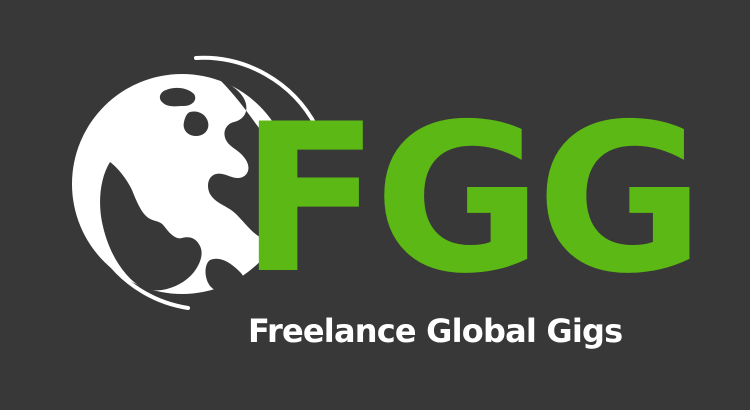  I want to click on globe-orbit-ring, so click(134, 238).